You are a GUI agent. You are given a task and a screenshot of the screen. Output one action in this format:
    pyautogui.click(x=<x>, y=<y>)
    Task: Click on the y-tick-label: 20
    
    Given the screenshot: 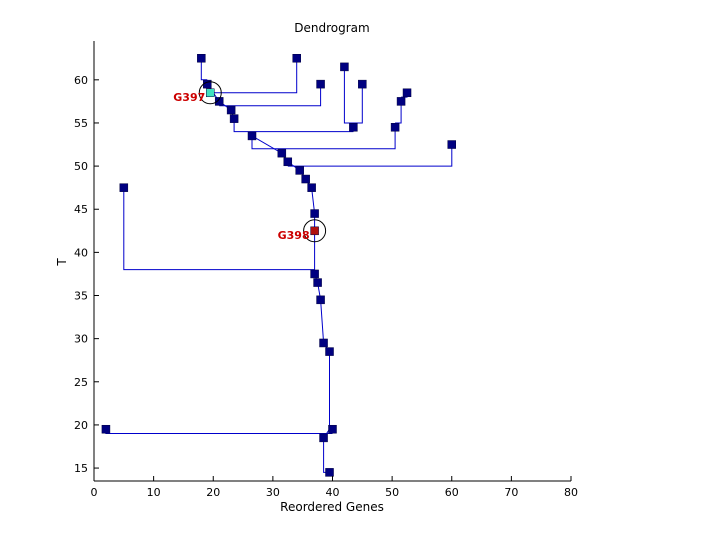 What is the action you would take?
    pyautogui.click(x=81, y=425)
    